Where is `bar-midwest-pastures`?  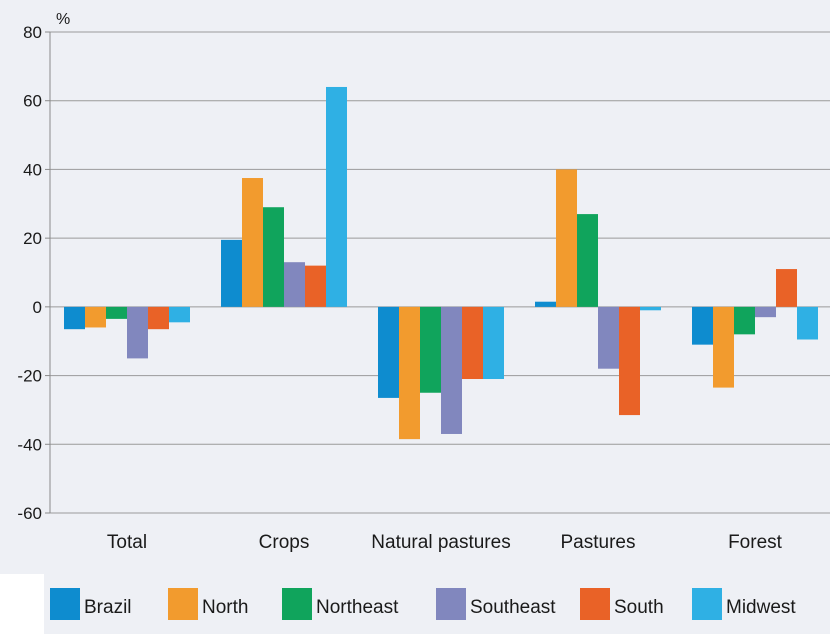
bar-midwest-pastures is located at coordinates (650, 308).